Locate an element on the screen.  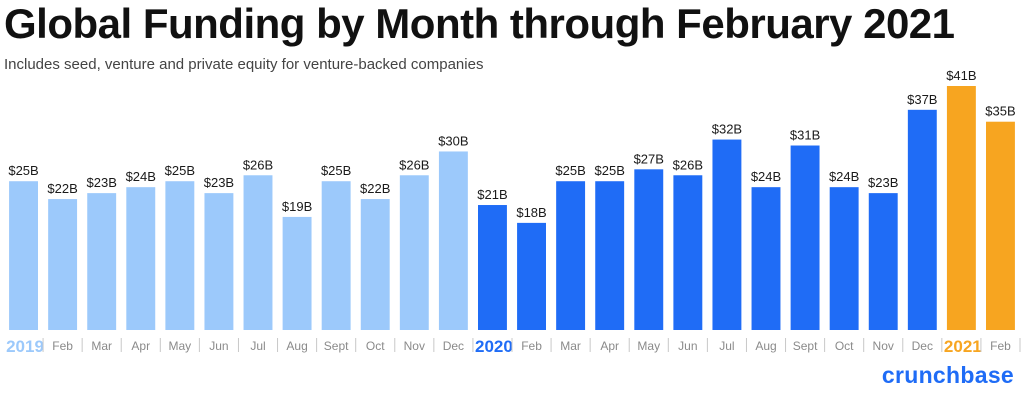
data-label: $31B is located at coordinates (805, 135).